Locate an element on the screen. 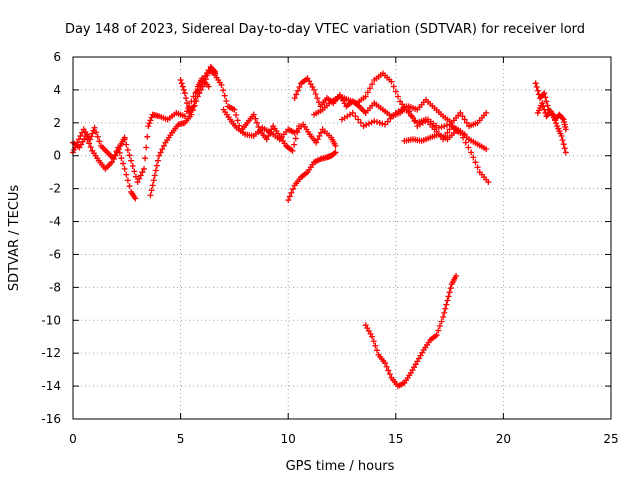 The width and height of the screenshot is (640, 480). y-tick-label: -10 is located at coordinates (51, 320).